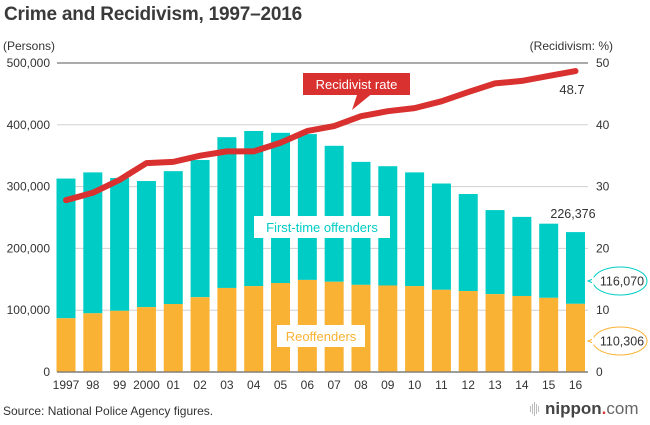 The width and height of the screenshot is (650, 425). Describe the element at coordinates (146, 244) in the screenshot. I see `bar-first-time-2000` at that location.